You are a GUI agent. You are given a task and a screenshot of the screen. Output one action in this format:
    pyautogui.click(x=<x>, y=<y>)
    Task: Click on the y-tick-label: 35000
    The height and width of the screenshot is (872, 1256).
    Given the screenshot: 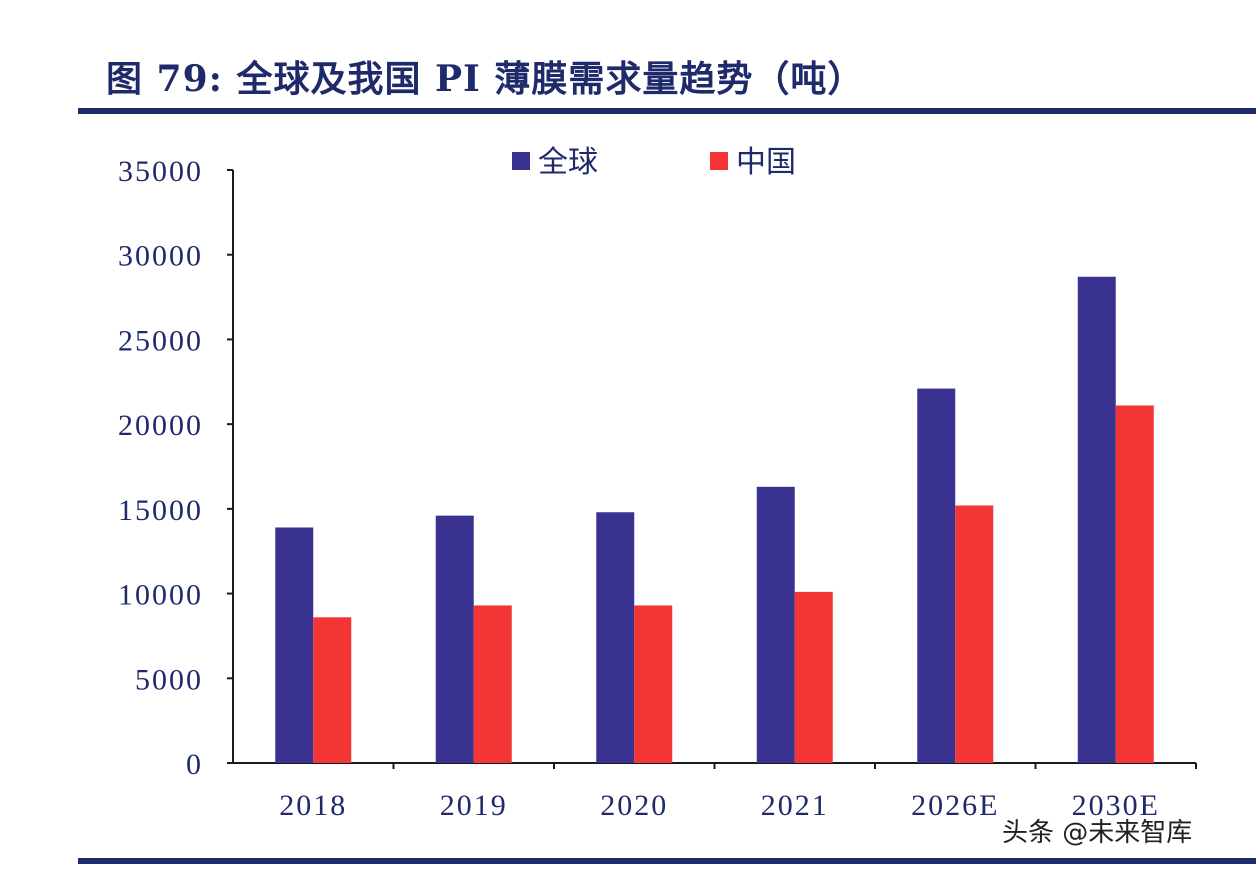 What is the action you would take?
    pyautogui.click(x=160, y=171)
    